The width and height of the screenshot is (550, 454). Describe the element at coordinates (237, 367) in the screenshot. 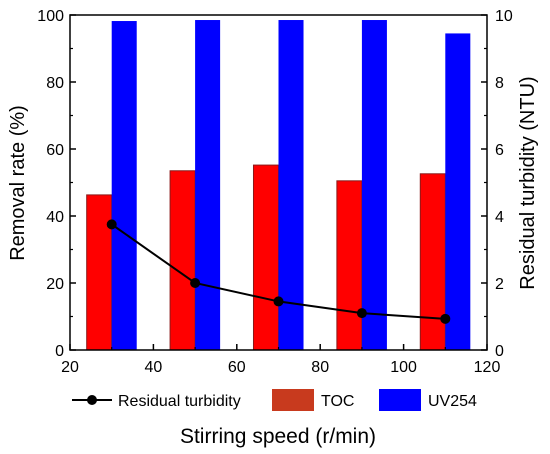

I see `x-tick-label: 60` at that location.